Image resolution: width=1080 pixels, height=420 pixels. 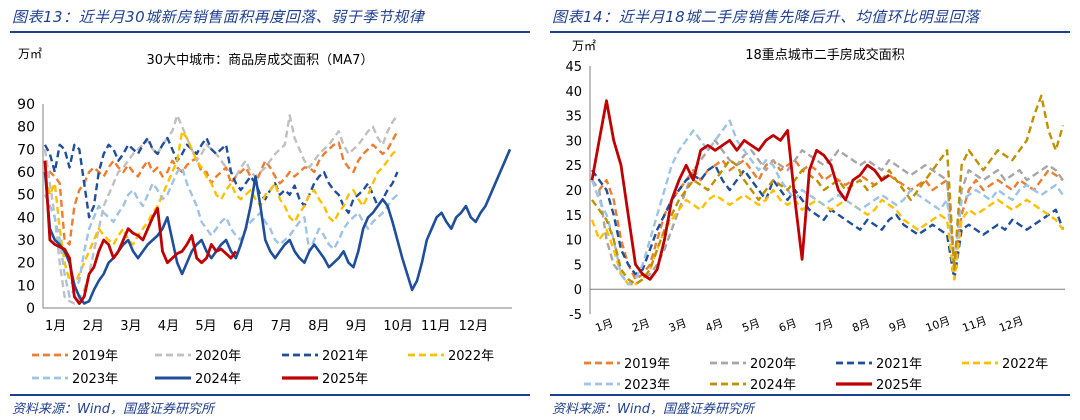 What do you see at coordinates (766, 17) in the screenshot?
I see `figure-title: 图表14：近半月18城二手房销售先降后升、均值环比明显回落` at bounding box center [766, 17].